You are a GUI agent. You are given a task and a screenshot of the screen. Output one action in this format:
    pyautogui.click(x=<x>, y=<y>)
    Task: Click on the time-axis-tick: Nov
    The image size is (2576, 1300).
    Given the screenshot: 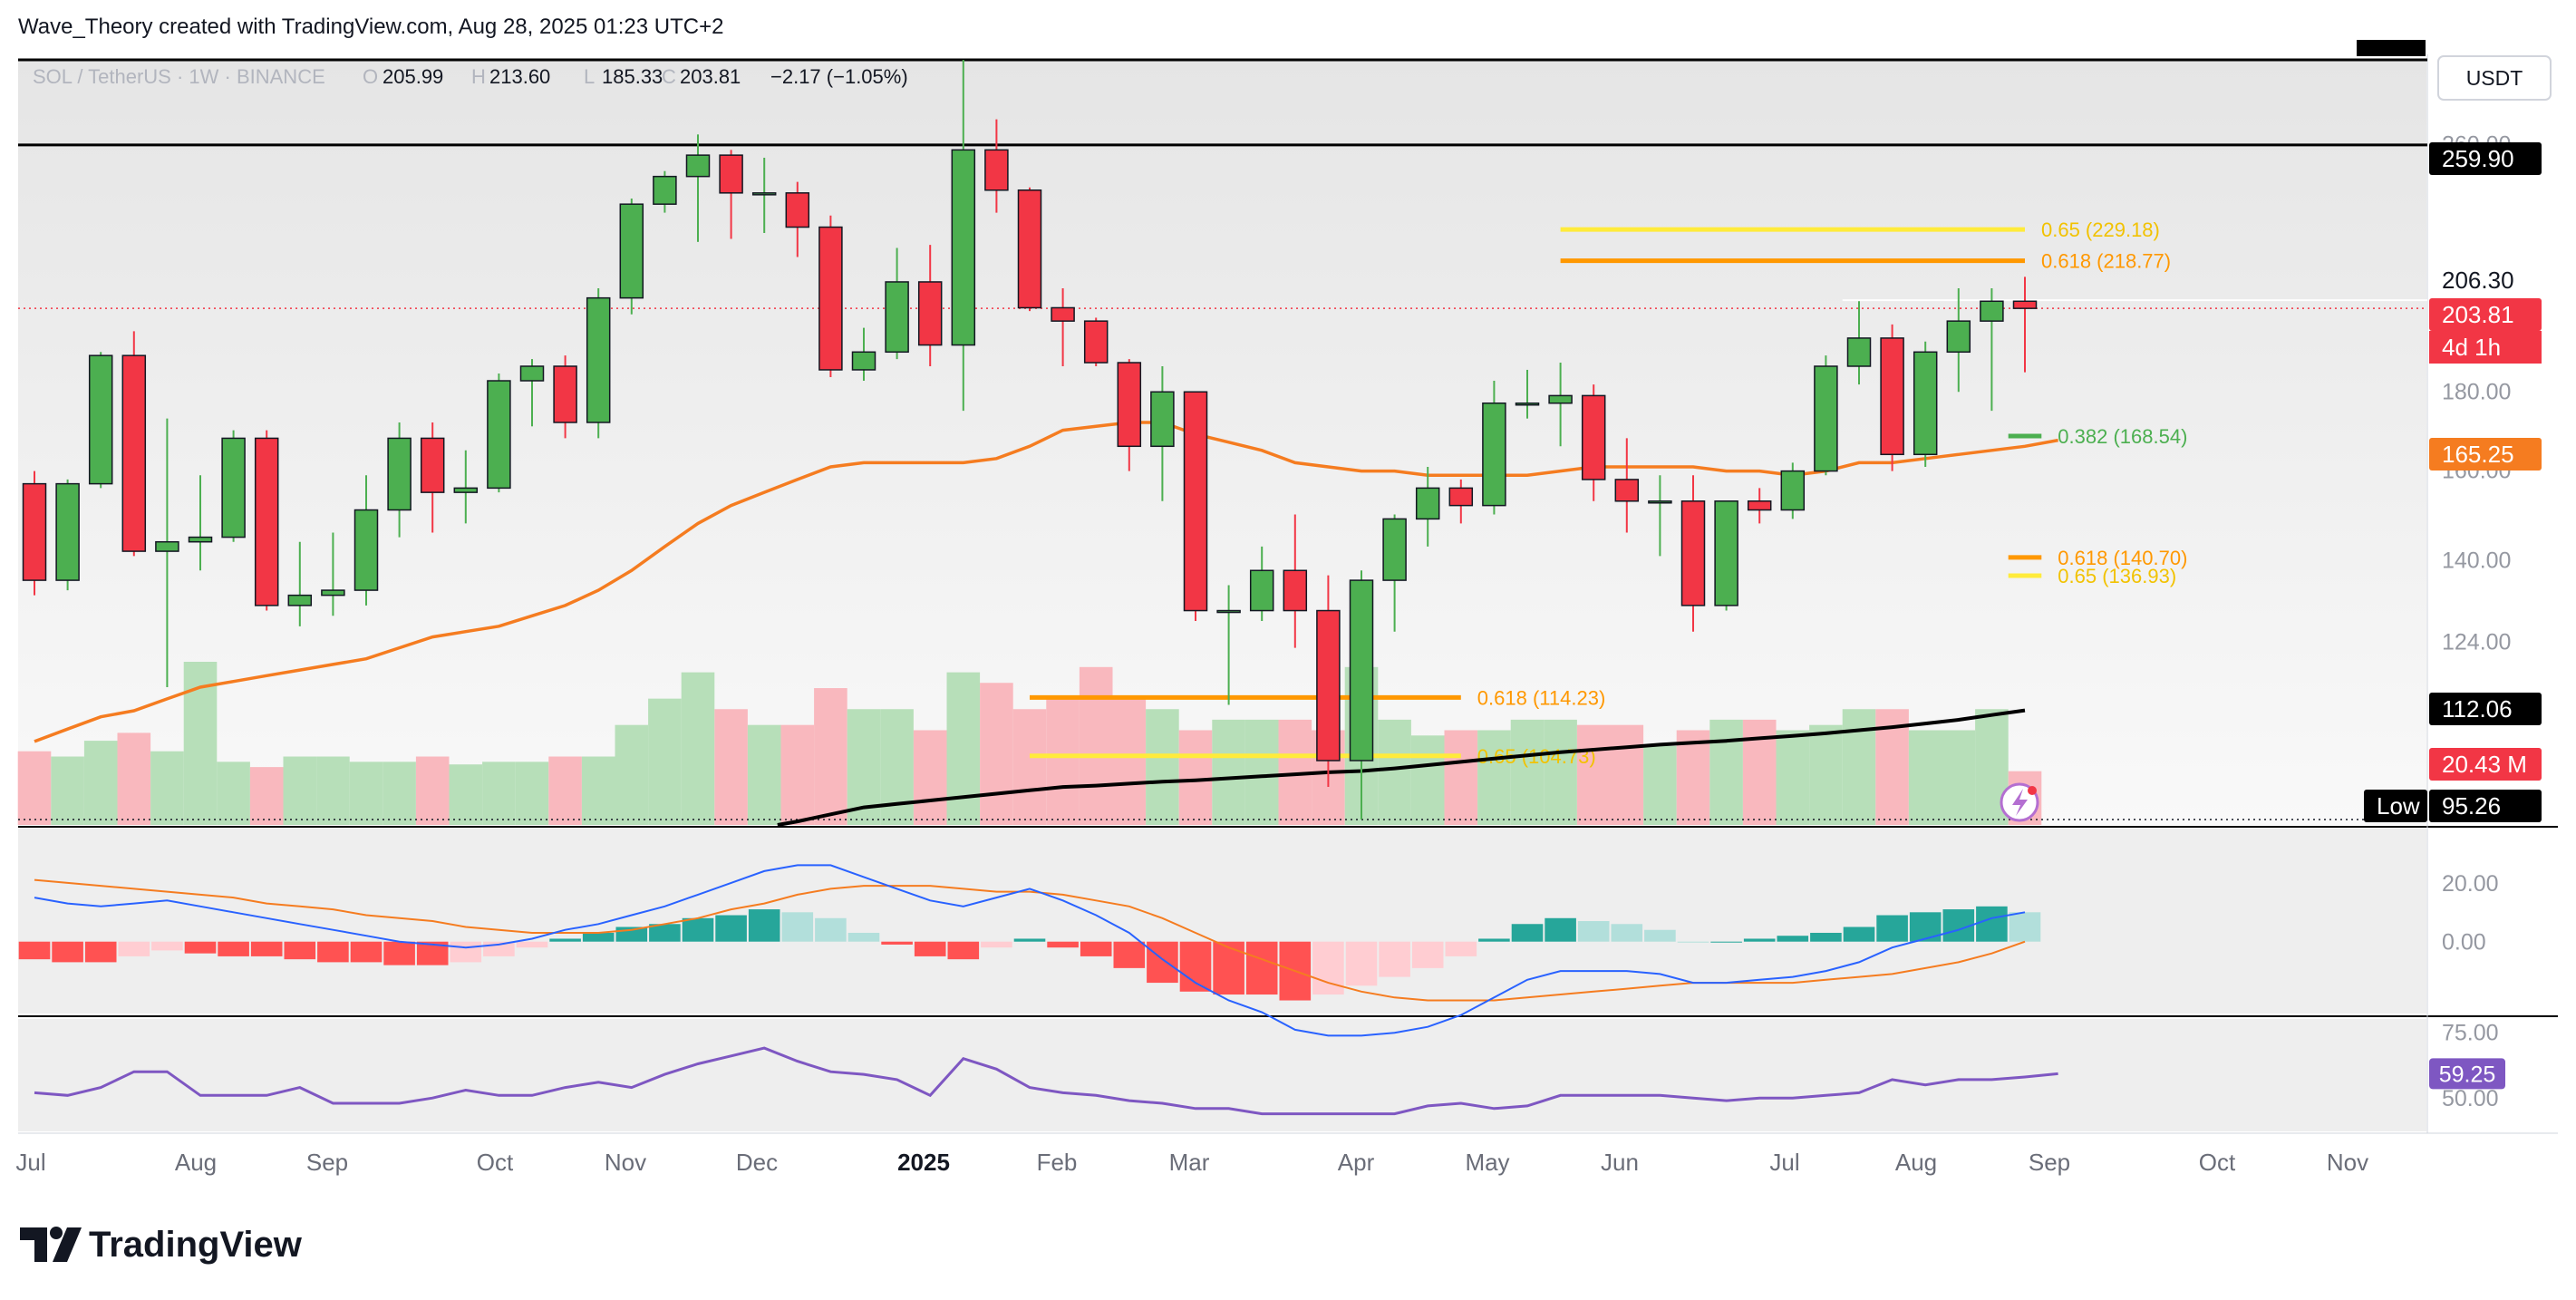 What is the action you would take?
    pyautogui.click(x=625, y=1162)
    